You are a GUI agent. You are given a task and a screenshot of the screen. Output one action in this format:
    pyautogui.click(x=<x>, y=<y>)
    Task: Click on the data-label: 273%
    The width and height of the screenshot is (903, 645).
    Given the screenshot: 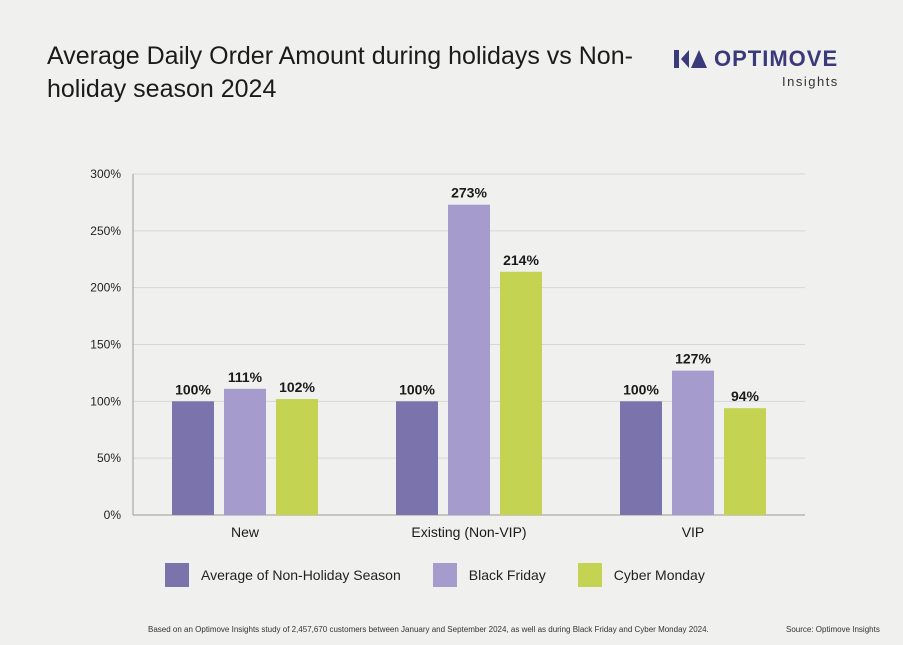 What is the action you would take?
    pyautogui.click(x=469, y=193)
    